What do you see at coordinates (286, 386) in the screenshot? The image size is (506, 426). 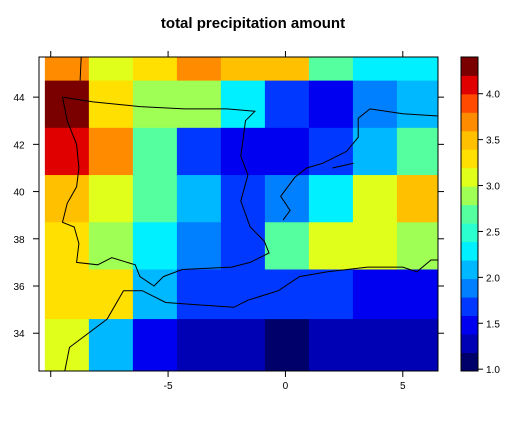 I see `x-tick-label: 0` at bounding box center [286, 386].